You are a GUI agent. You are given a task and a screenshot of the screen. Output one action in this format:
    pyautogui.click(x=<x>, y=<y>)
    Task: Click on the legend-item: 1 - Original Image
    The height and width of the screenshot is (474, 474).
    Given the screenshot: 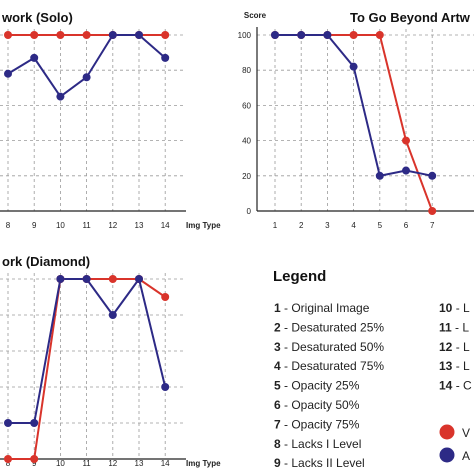 What is the action you would take?
    pyautogui.click(x=322, y=308)
    